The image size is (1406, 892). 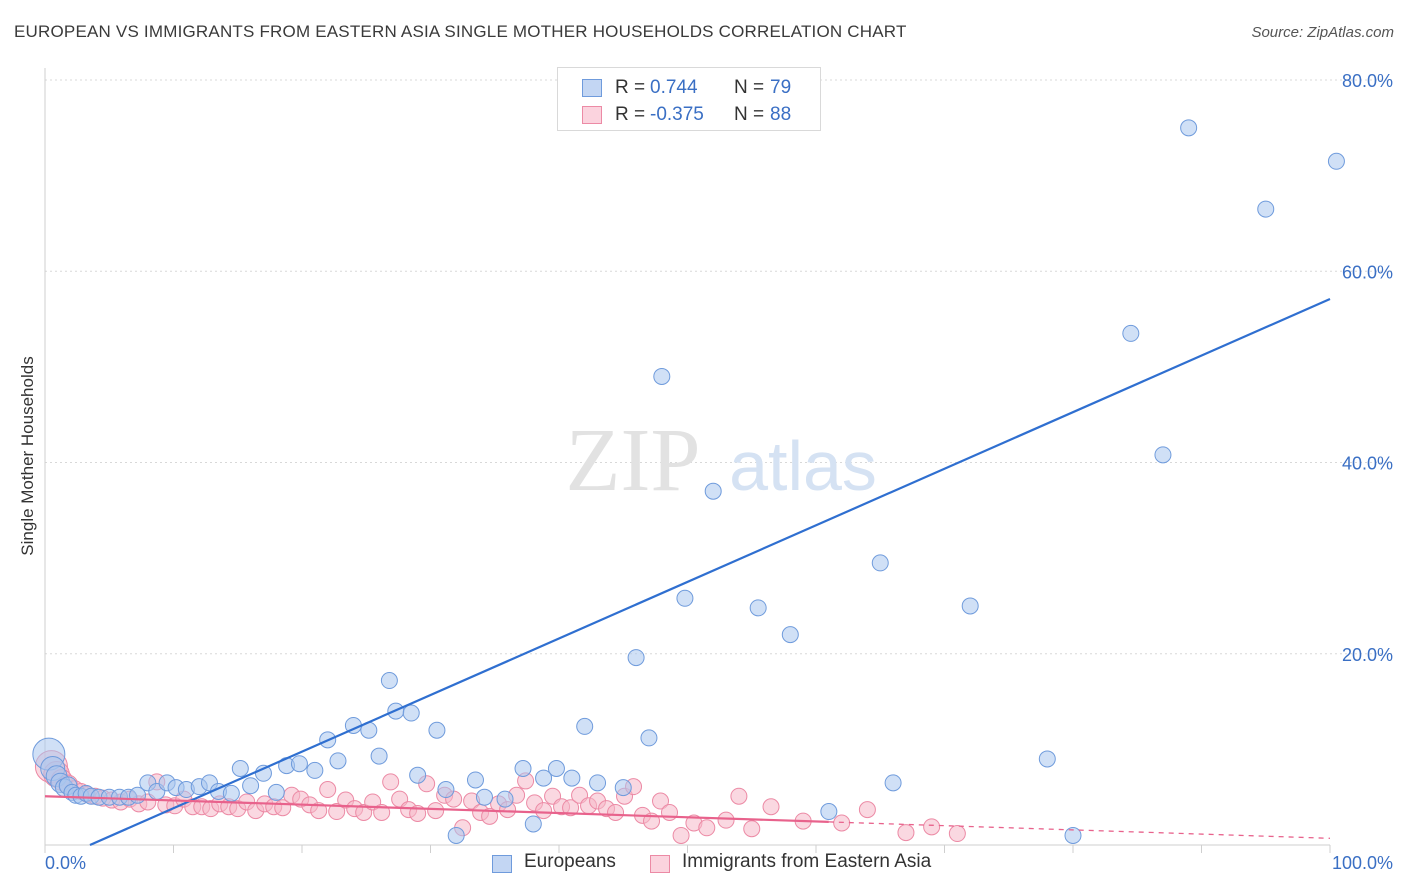 What do you see at coordinates (803, 466) in the screenshot?
I see `watermark-atlas: atlas` at bounding box center [803, 466].